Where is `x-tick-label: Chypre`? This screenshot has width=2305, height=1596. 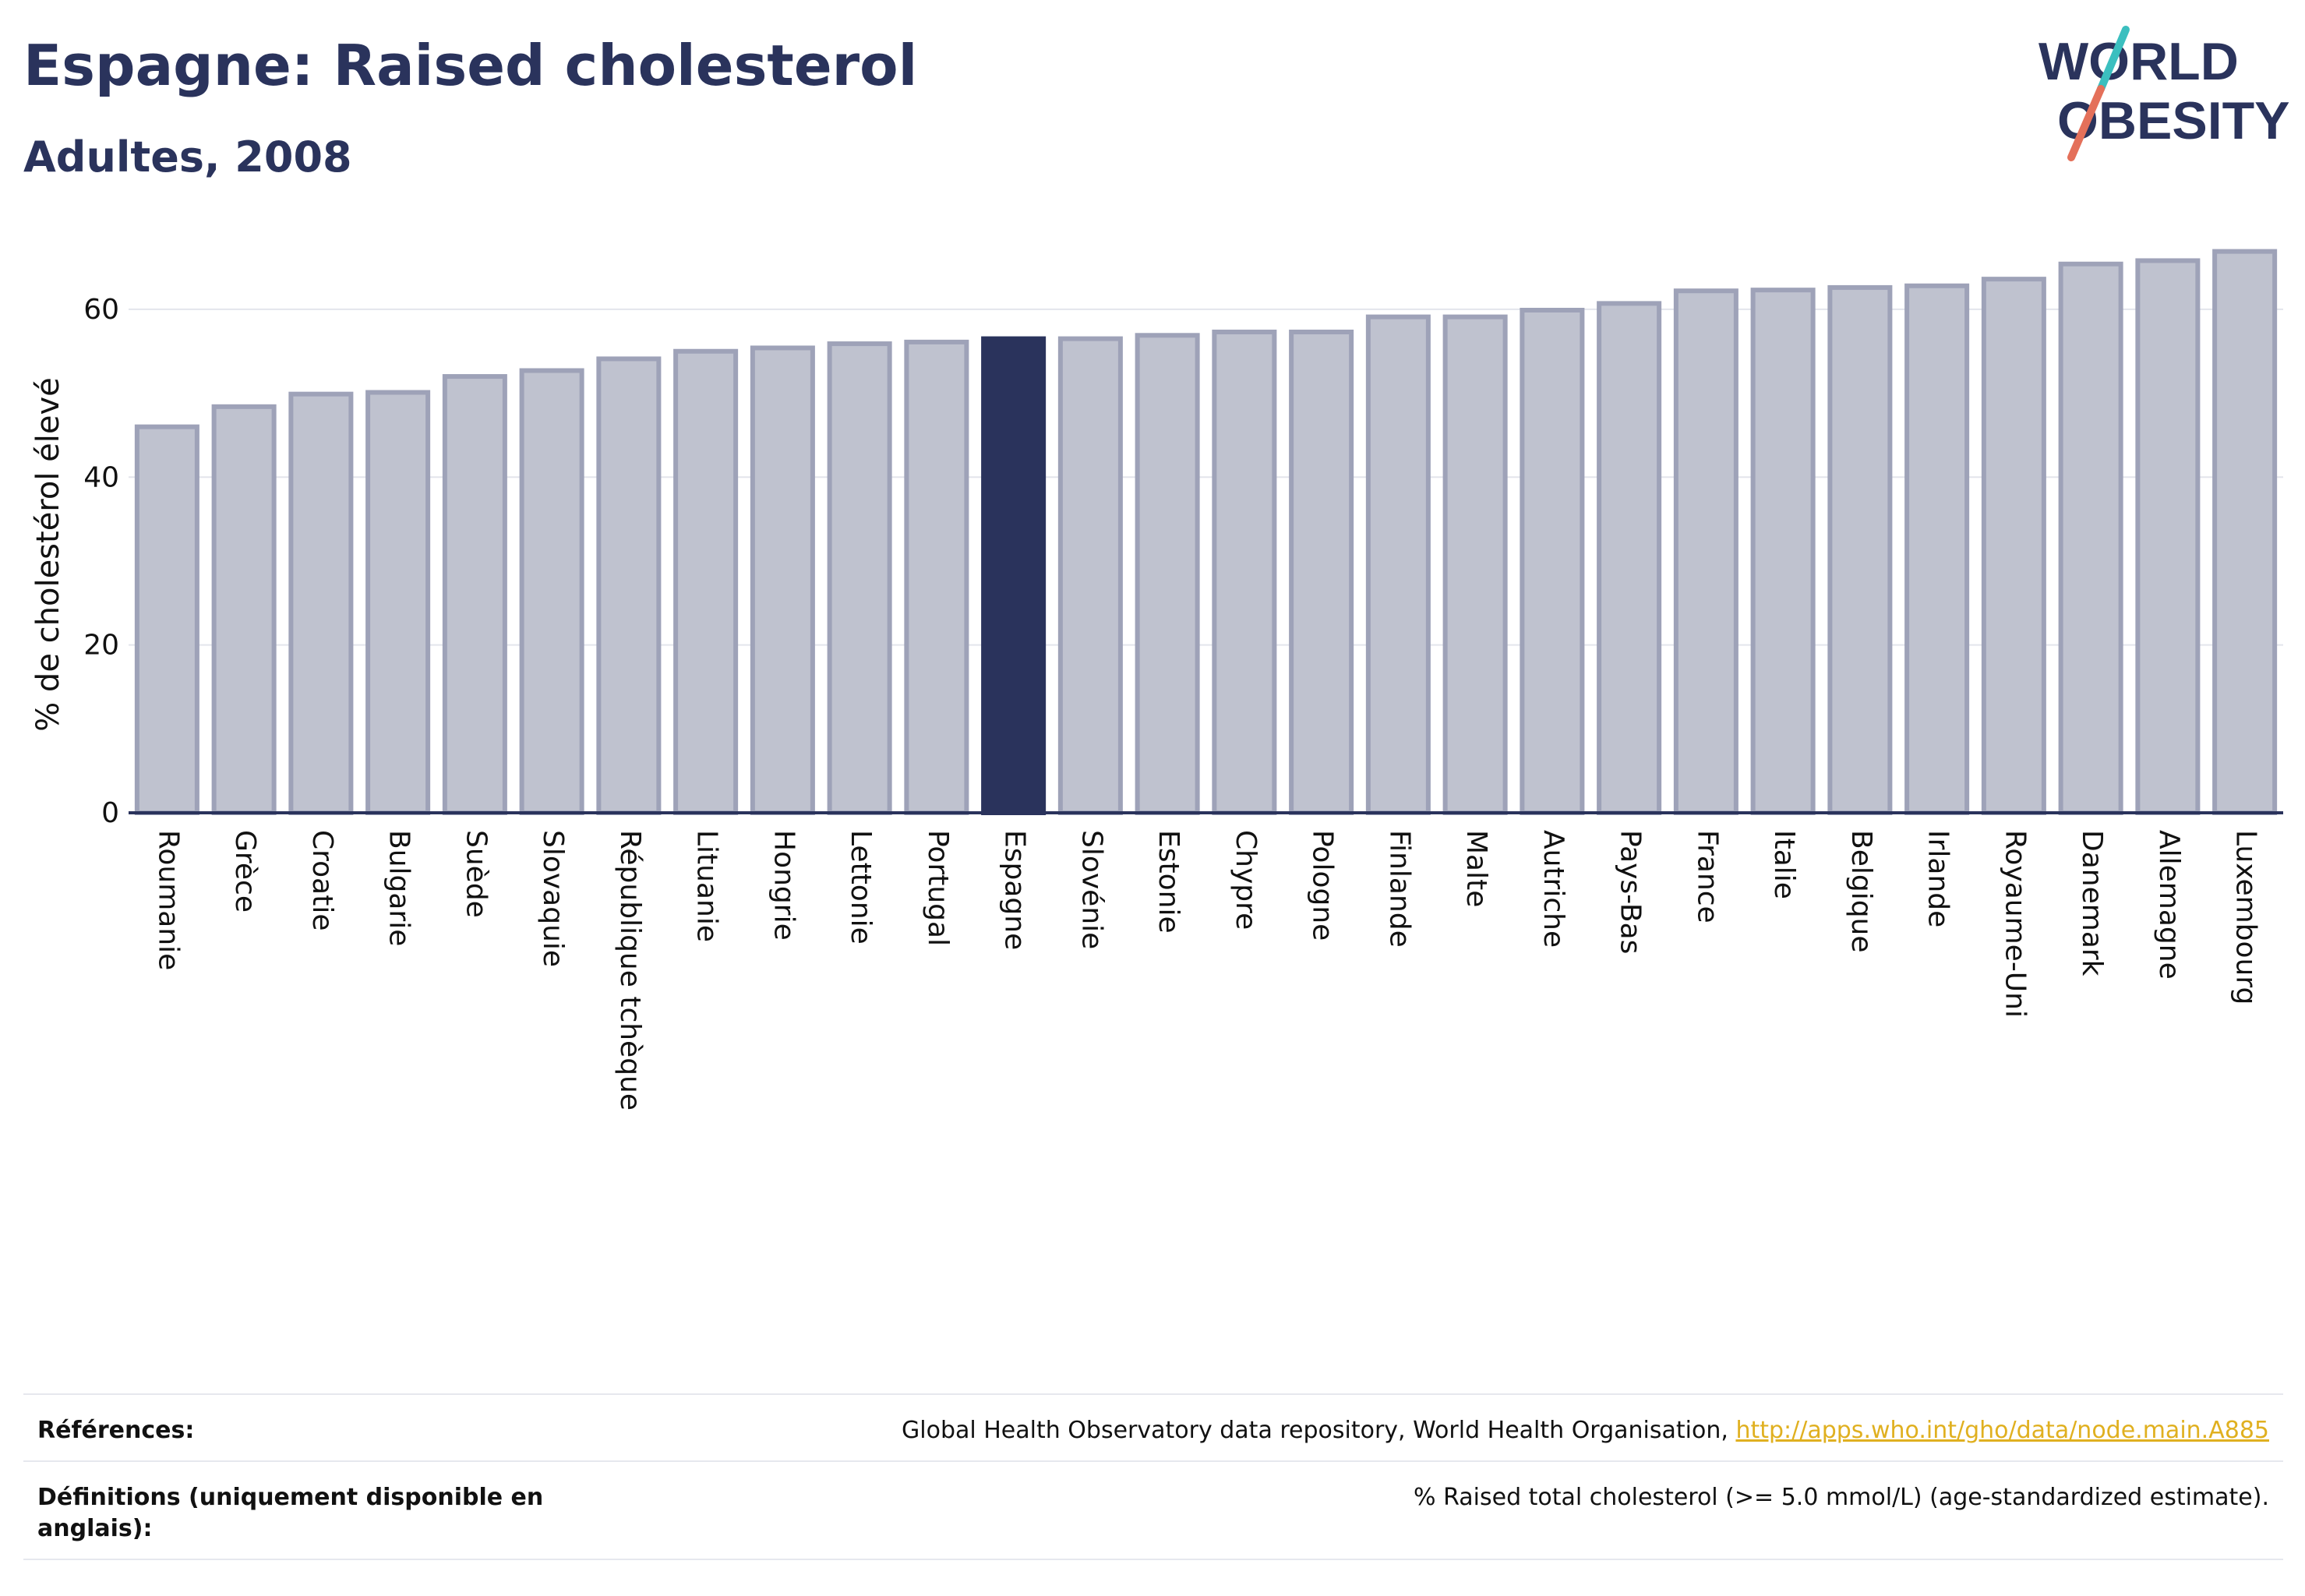 x-tick-label: Chypre is located at coordinates (1246, 880).